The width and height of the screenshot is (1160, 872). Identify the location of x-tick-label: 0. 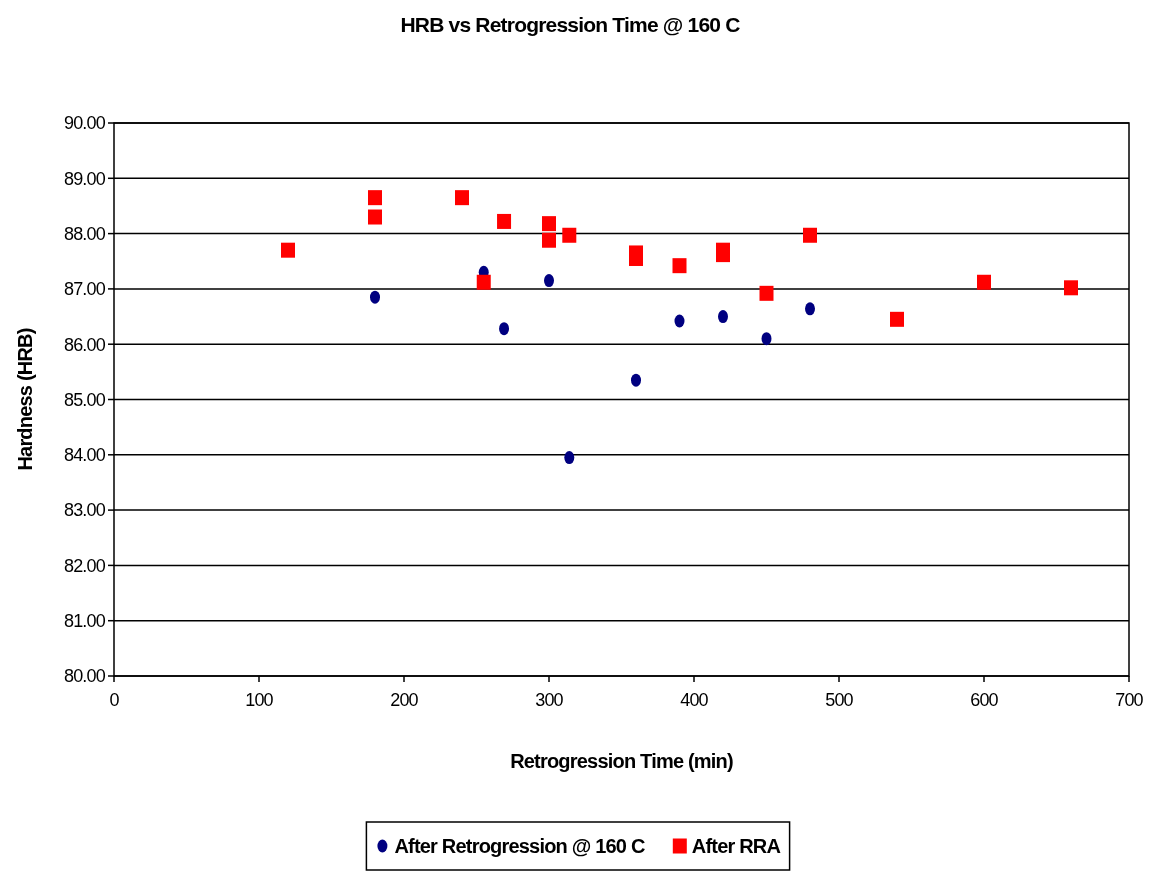
(114, 700).